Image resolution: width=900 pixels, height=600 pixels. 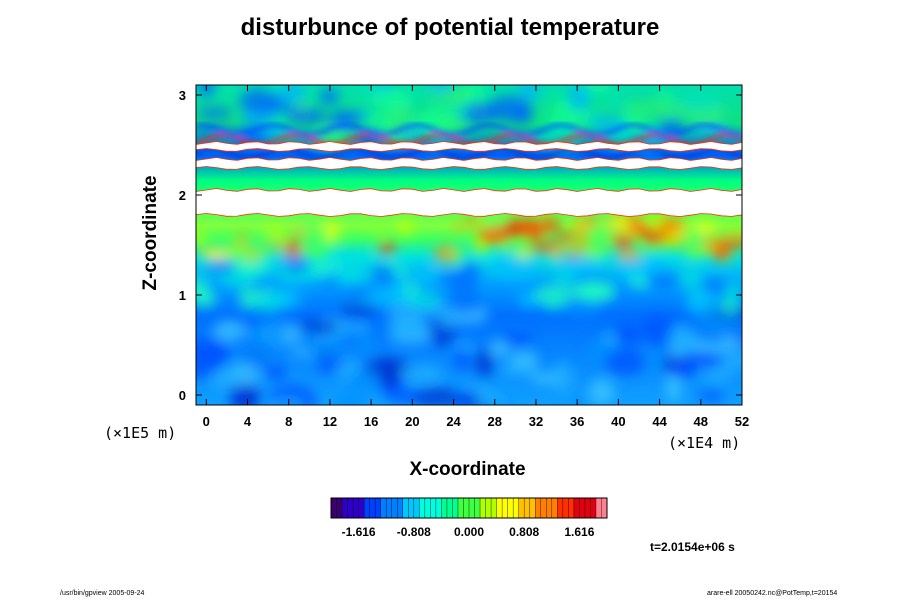 What do you see at coordinates (414, 532) in the screenshot?
I see `colorbar-tick-label: -0.808` at bounding box center [414, 532].